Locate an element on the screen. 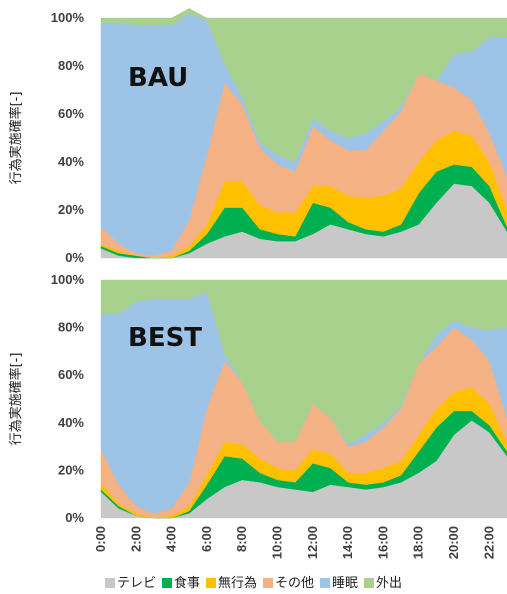 The image size is (507, 594). legend-item: 無行為 is located at coordinates (231, 581).